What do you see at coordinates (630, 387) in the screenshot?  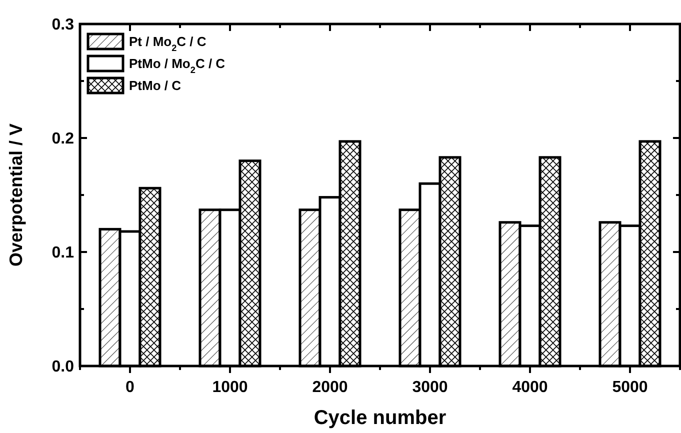 I see `x-tick-label: 5000` at bounding box center [630, 387].